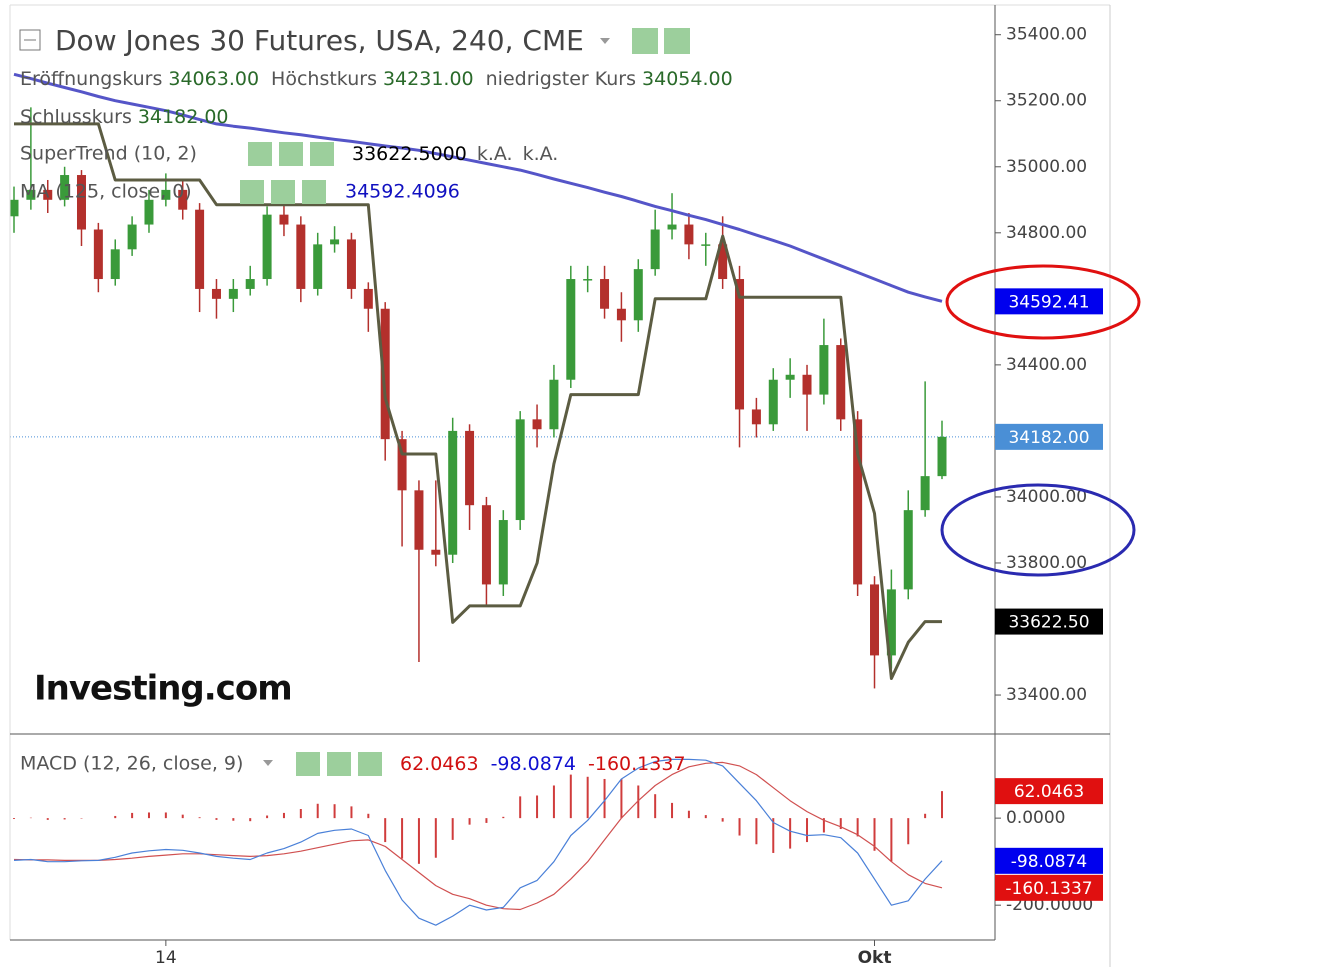 This screenshot has height=967, width=1330. I want to click on y-tick-label: 34400.00, so click(1046, 365).